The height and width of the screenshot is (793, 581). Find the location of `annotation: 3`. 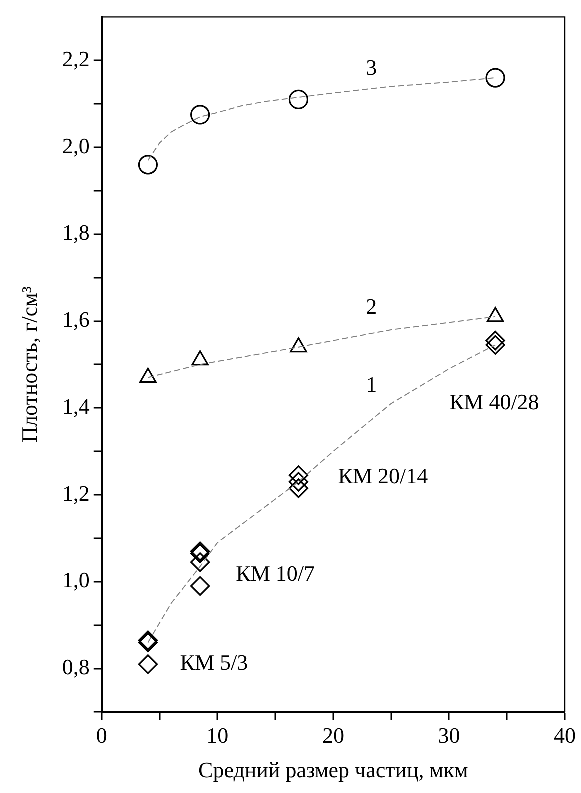

annotation: 3 is located at coordinates (372, 67).